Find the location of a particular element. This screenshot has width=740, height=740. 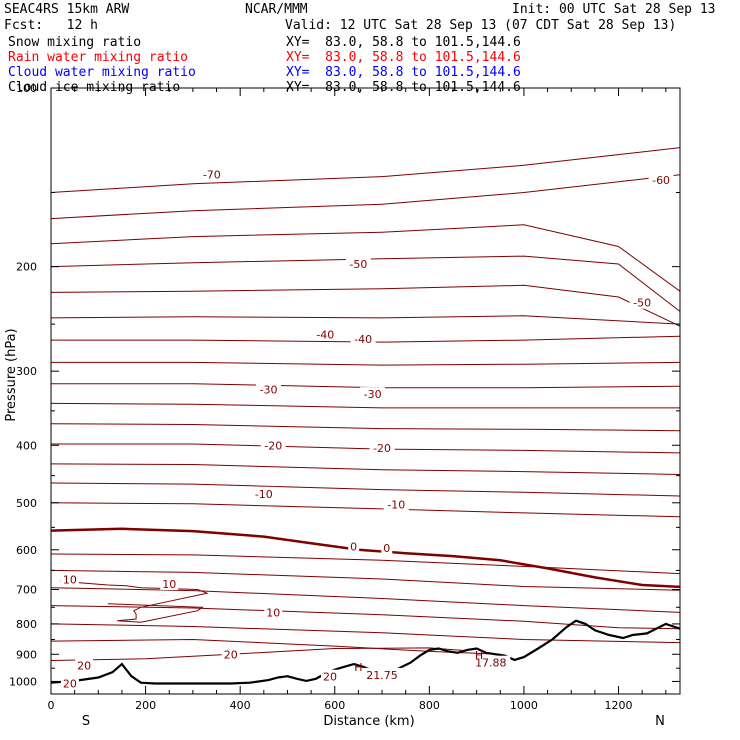

contour-label: 17.88 is located at coordinates (491, 663).